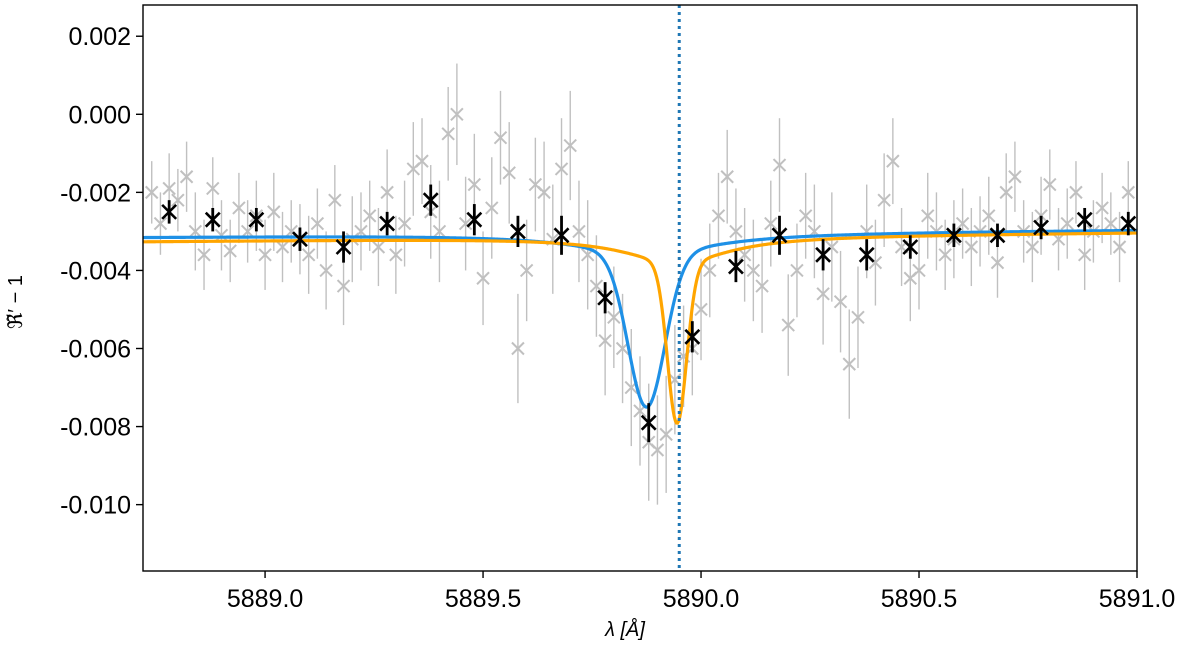 This screenshot has width=1200, height=646. I want to click on x-axis-label: λ [Å], so click(624, 629).